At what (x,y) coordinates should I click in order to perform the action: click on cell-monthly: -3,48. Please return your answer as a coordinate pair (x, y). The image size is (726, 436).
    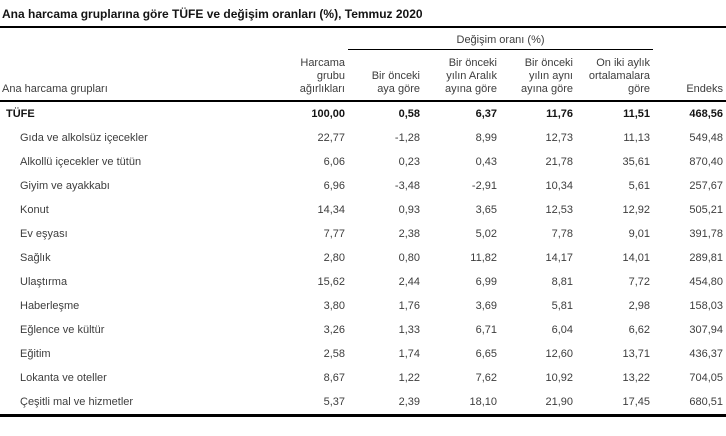
    Looking at the image, I should click on (407, 186).